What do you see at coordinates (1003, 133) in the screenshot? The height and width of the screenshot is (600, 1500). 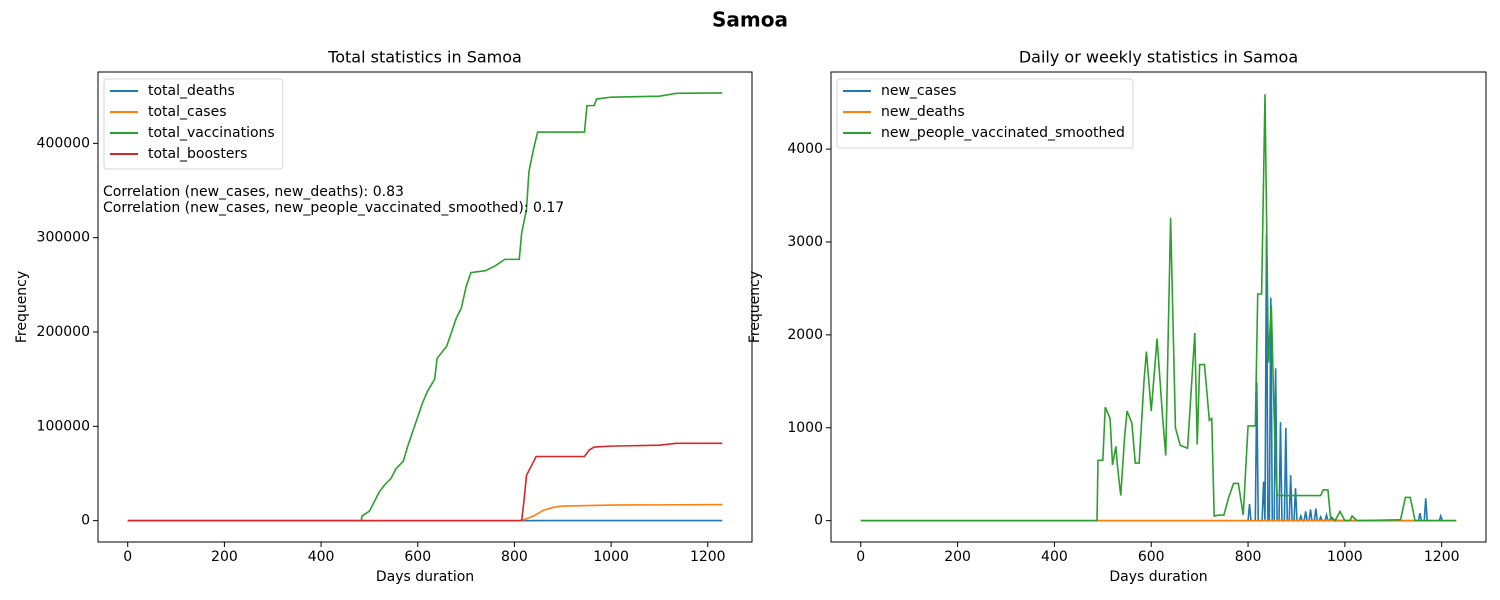 I see `legend-label: new_people_vaccinated_smoothed` at bounding box center [1003, 133].